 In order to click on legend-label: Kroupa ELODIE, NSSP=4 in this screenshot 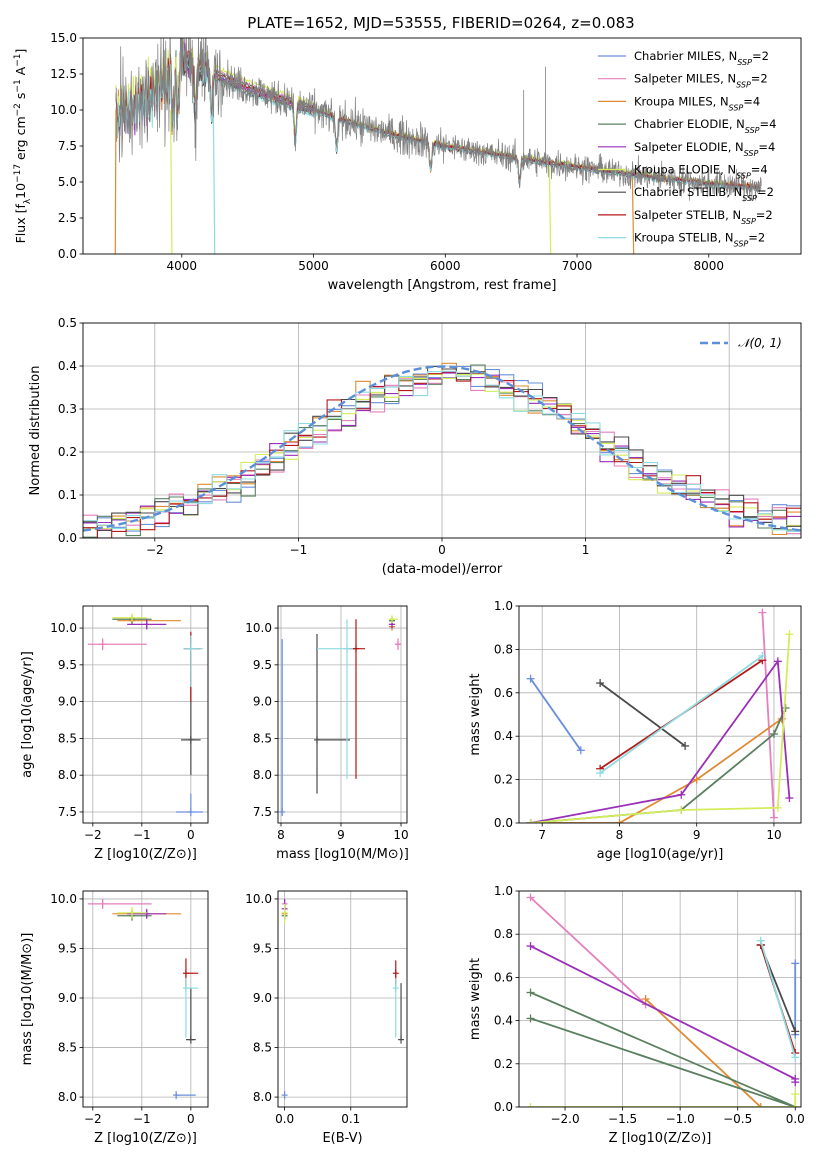, I will do `click(701, 172)`.